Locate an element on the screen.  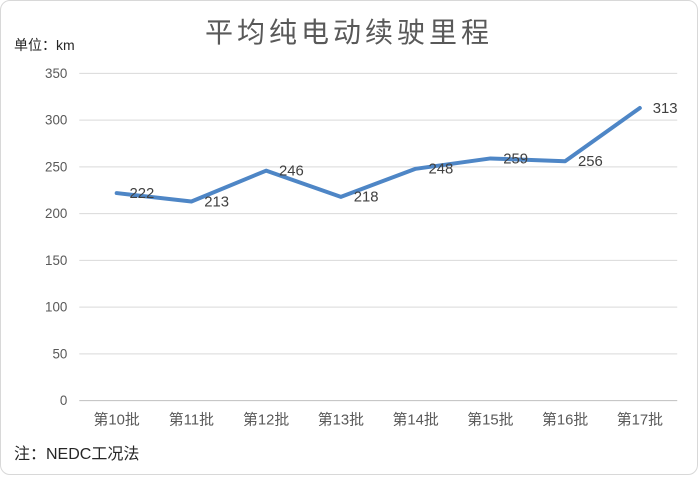
y-tick-label: 0 is located at coordinates (63, 400).